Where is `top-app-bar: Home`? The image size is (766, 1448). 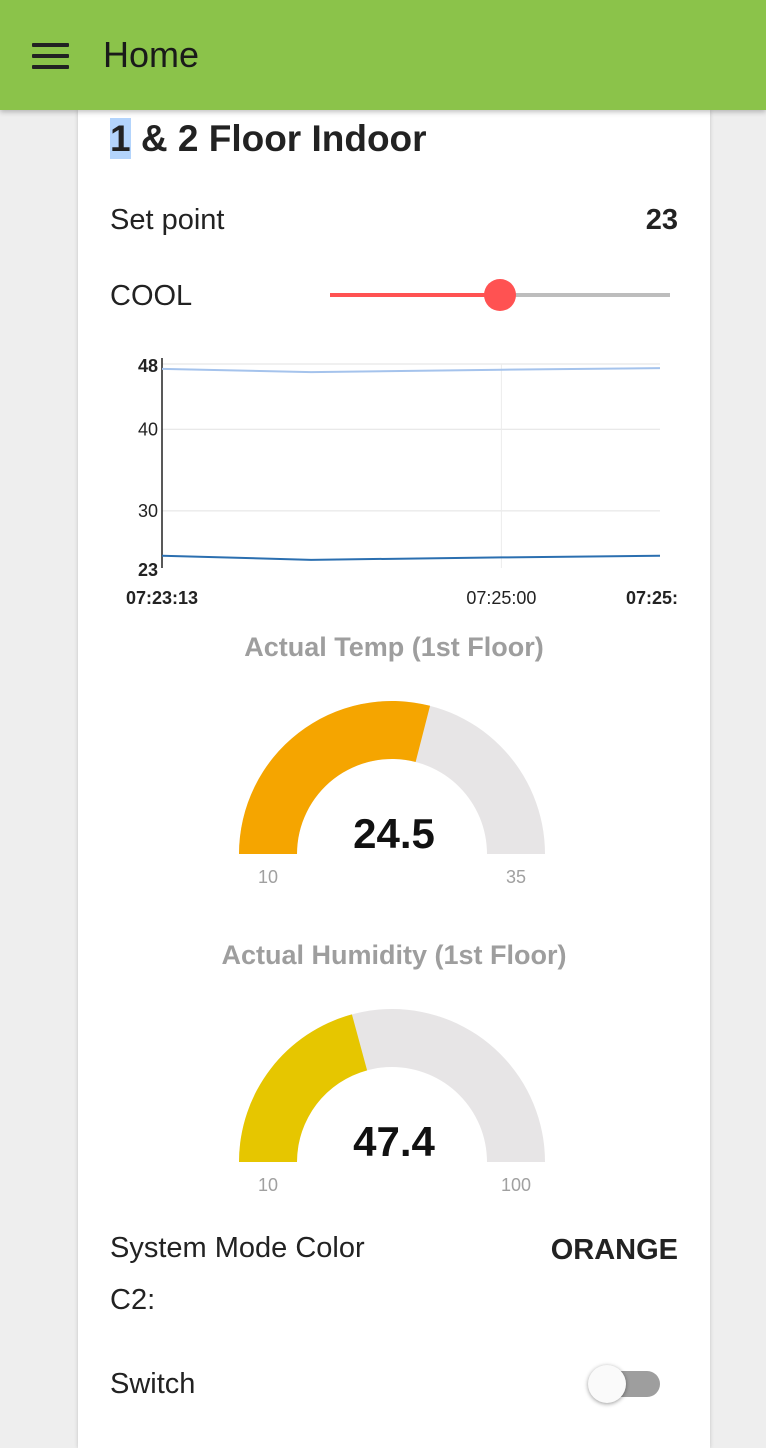 top-app-bar: Home is located at coordinates (383, 55).